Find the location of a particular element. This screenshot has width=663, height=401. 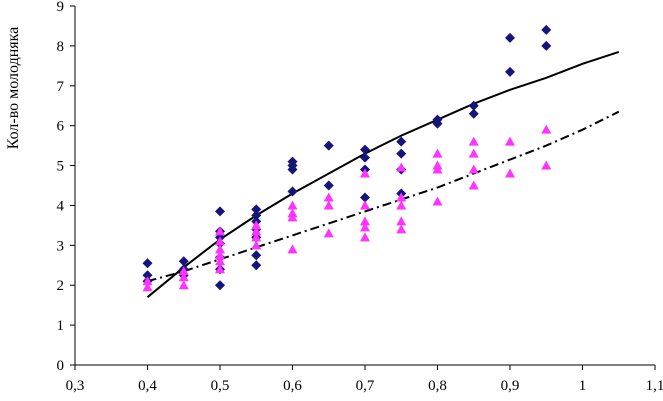

y-tick-label: 0 is located at coordinates (61, 366).